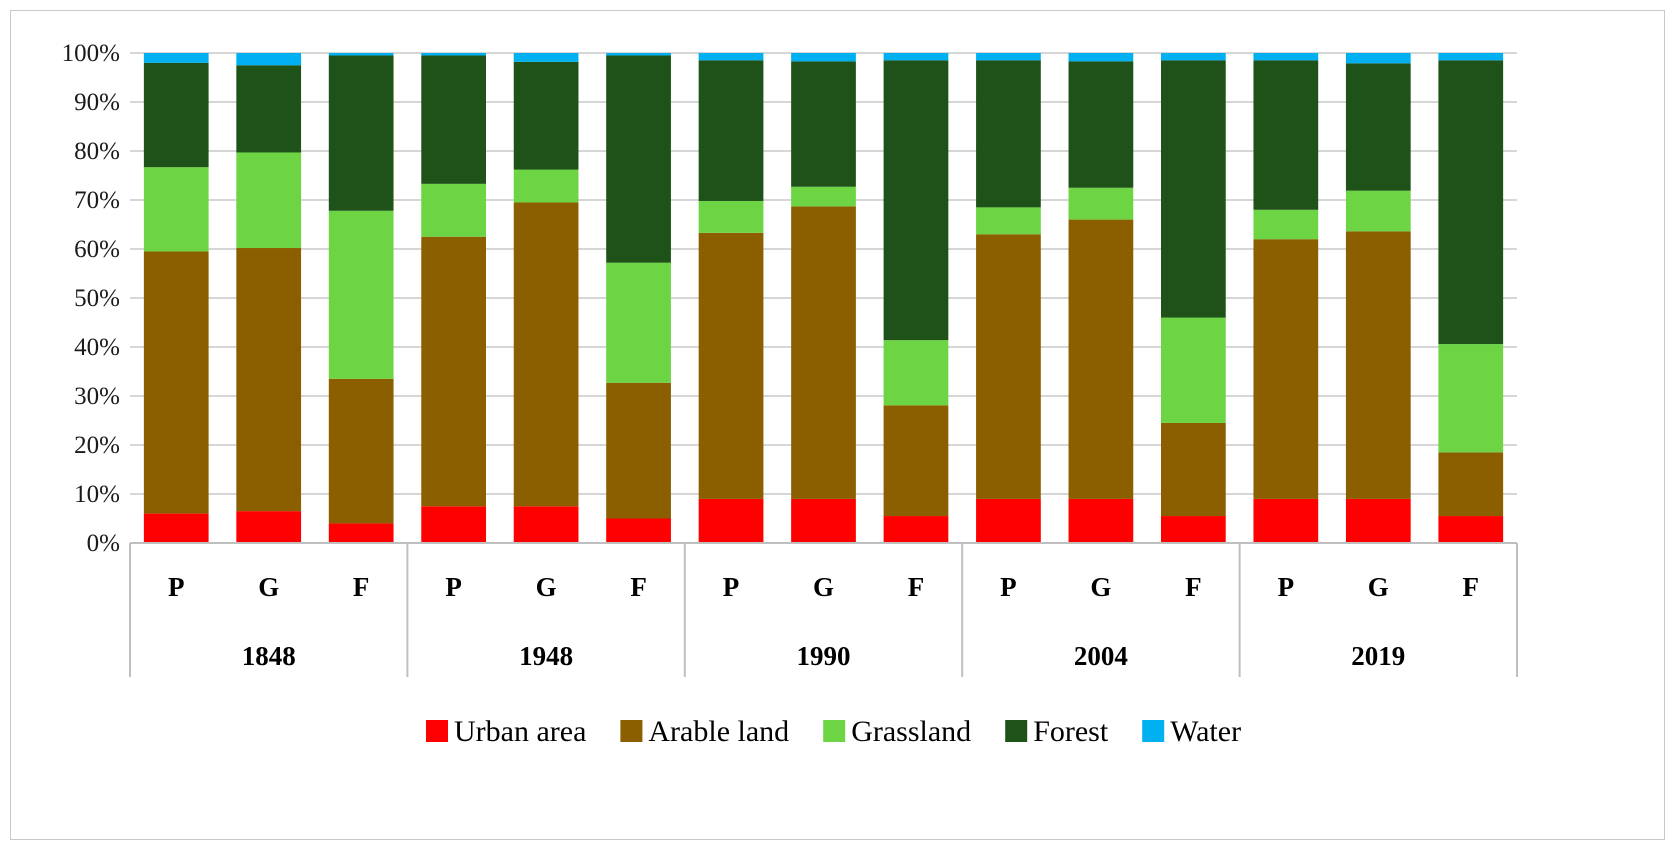  What do you see at coordinates (911, 731) in the screenshot?
I see `legend-label: Grassland` at bounding box center [911, 731].